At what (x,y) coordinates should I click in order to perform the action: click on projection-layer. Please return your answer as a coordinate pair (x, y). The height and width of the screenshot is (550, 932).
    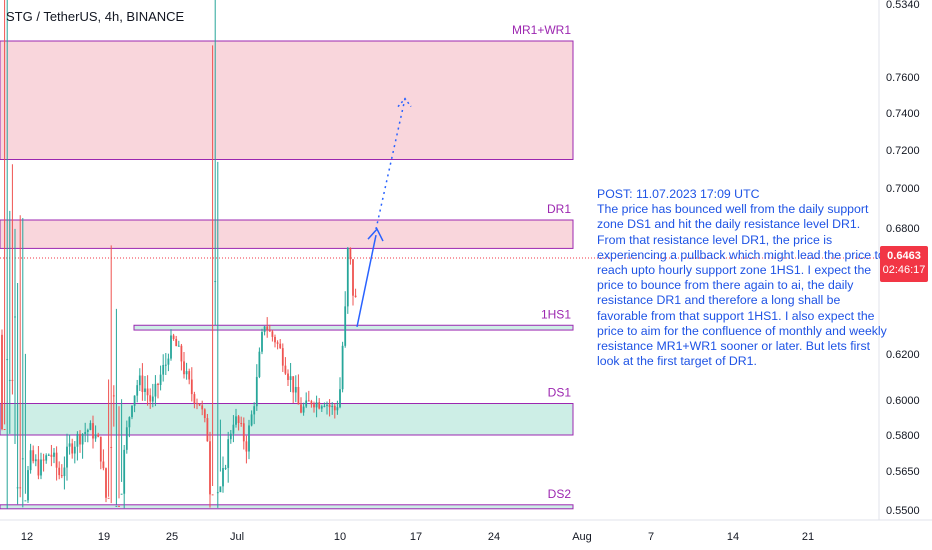
    Looking at the image, I should click on (384, 212).